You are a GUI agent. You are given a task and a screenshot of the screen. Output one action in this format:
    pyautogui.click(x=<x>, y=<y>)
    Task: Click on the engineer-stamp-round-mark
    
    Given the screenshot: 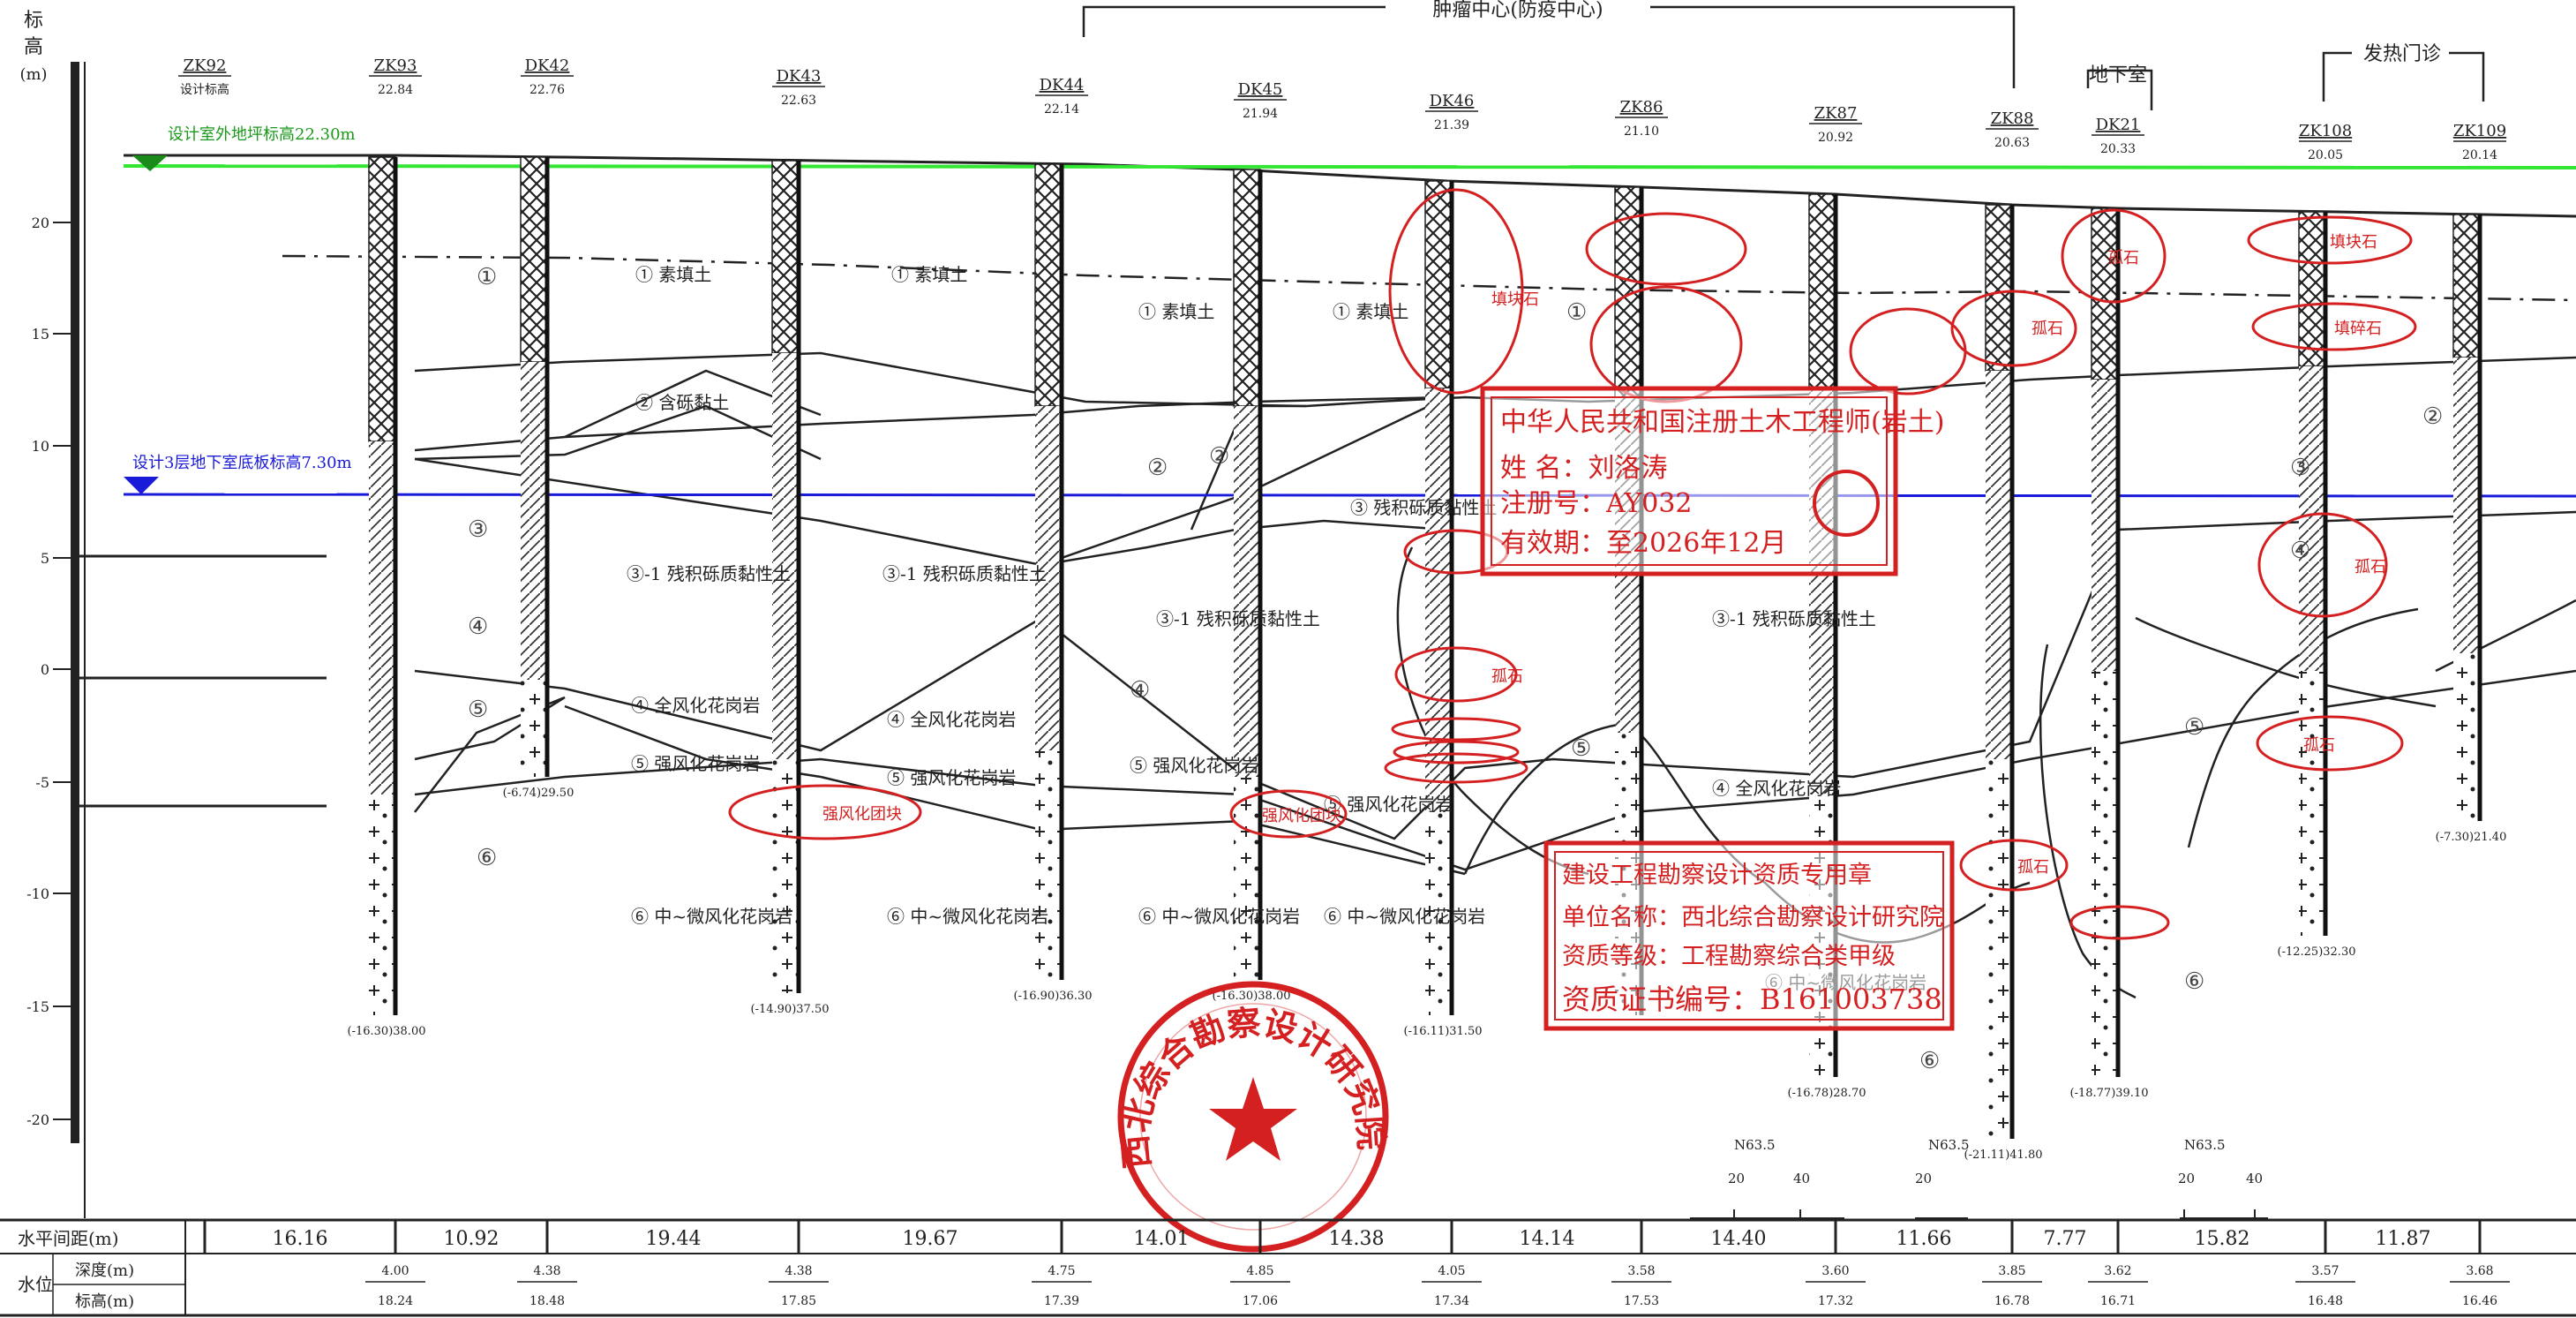 What is the action you would take?
    pyautogui.click(x=1846, y=503)
    